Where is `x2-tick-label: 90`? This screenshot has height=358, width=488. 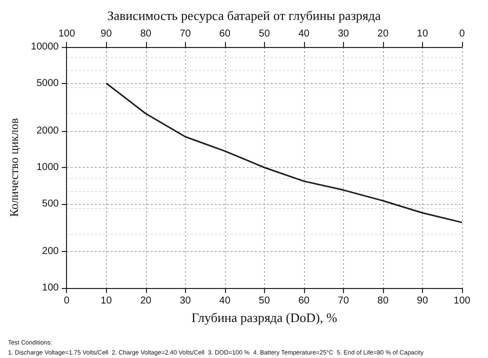 x2-tick-label: 90 is located at coordinates (106, 34).